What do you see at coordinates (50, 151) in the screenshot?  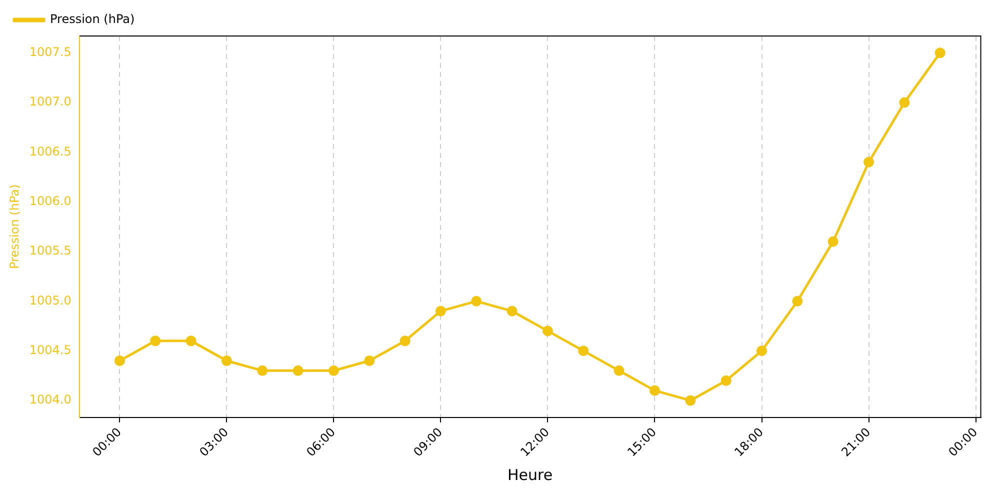 I see `y-tick-label: 1006.5` at bounding box center [50, 151].